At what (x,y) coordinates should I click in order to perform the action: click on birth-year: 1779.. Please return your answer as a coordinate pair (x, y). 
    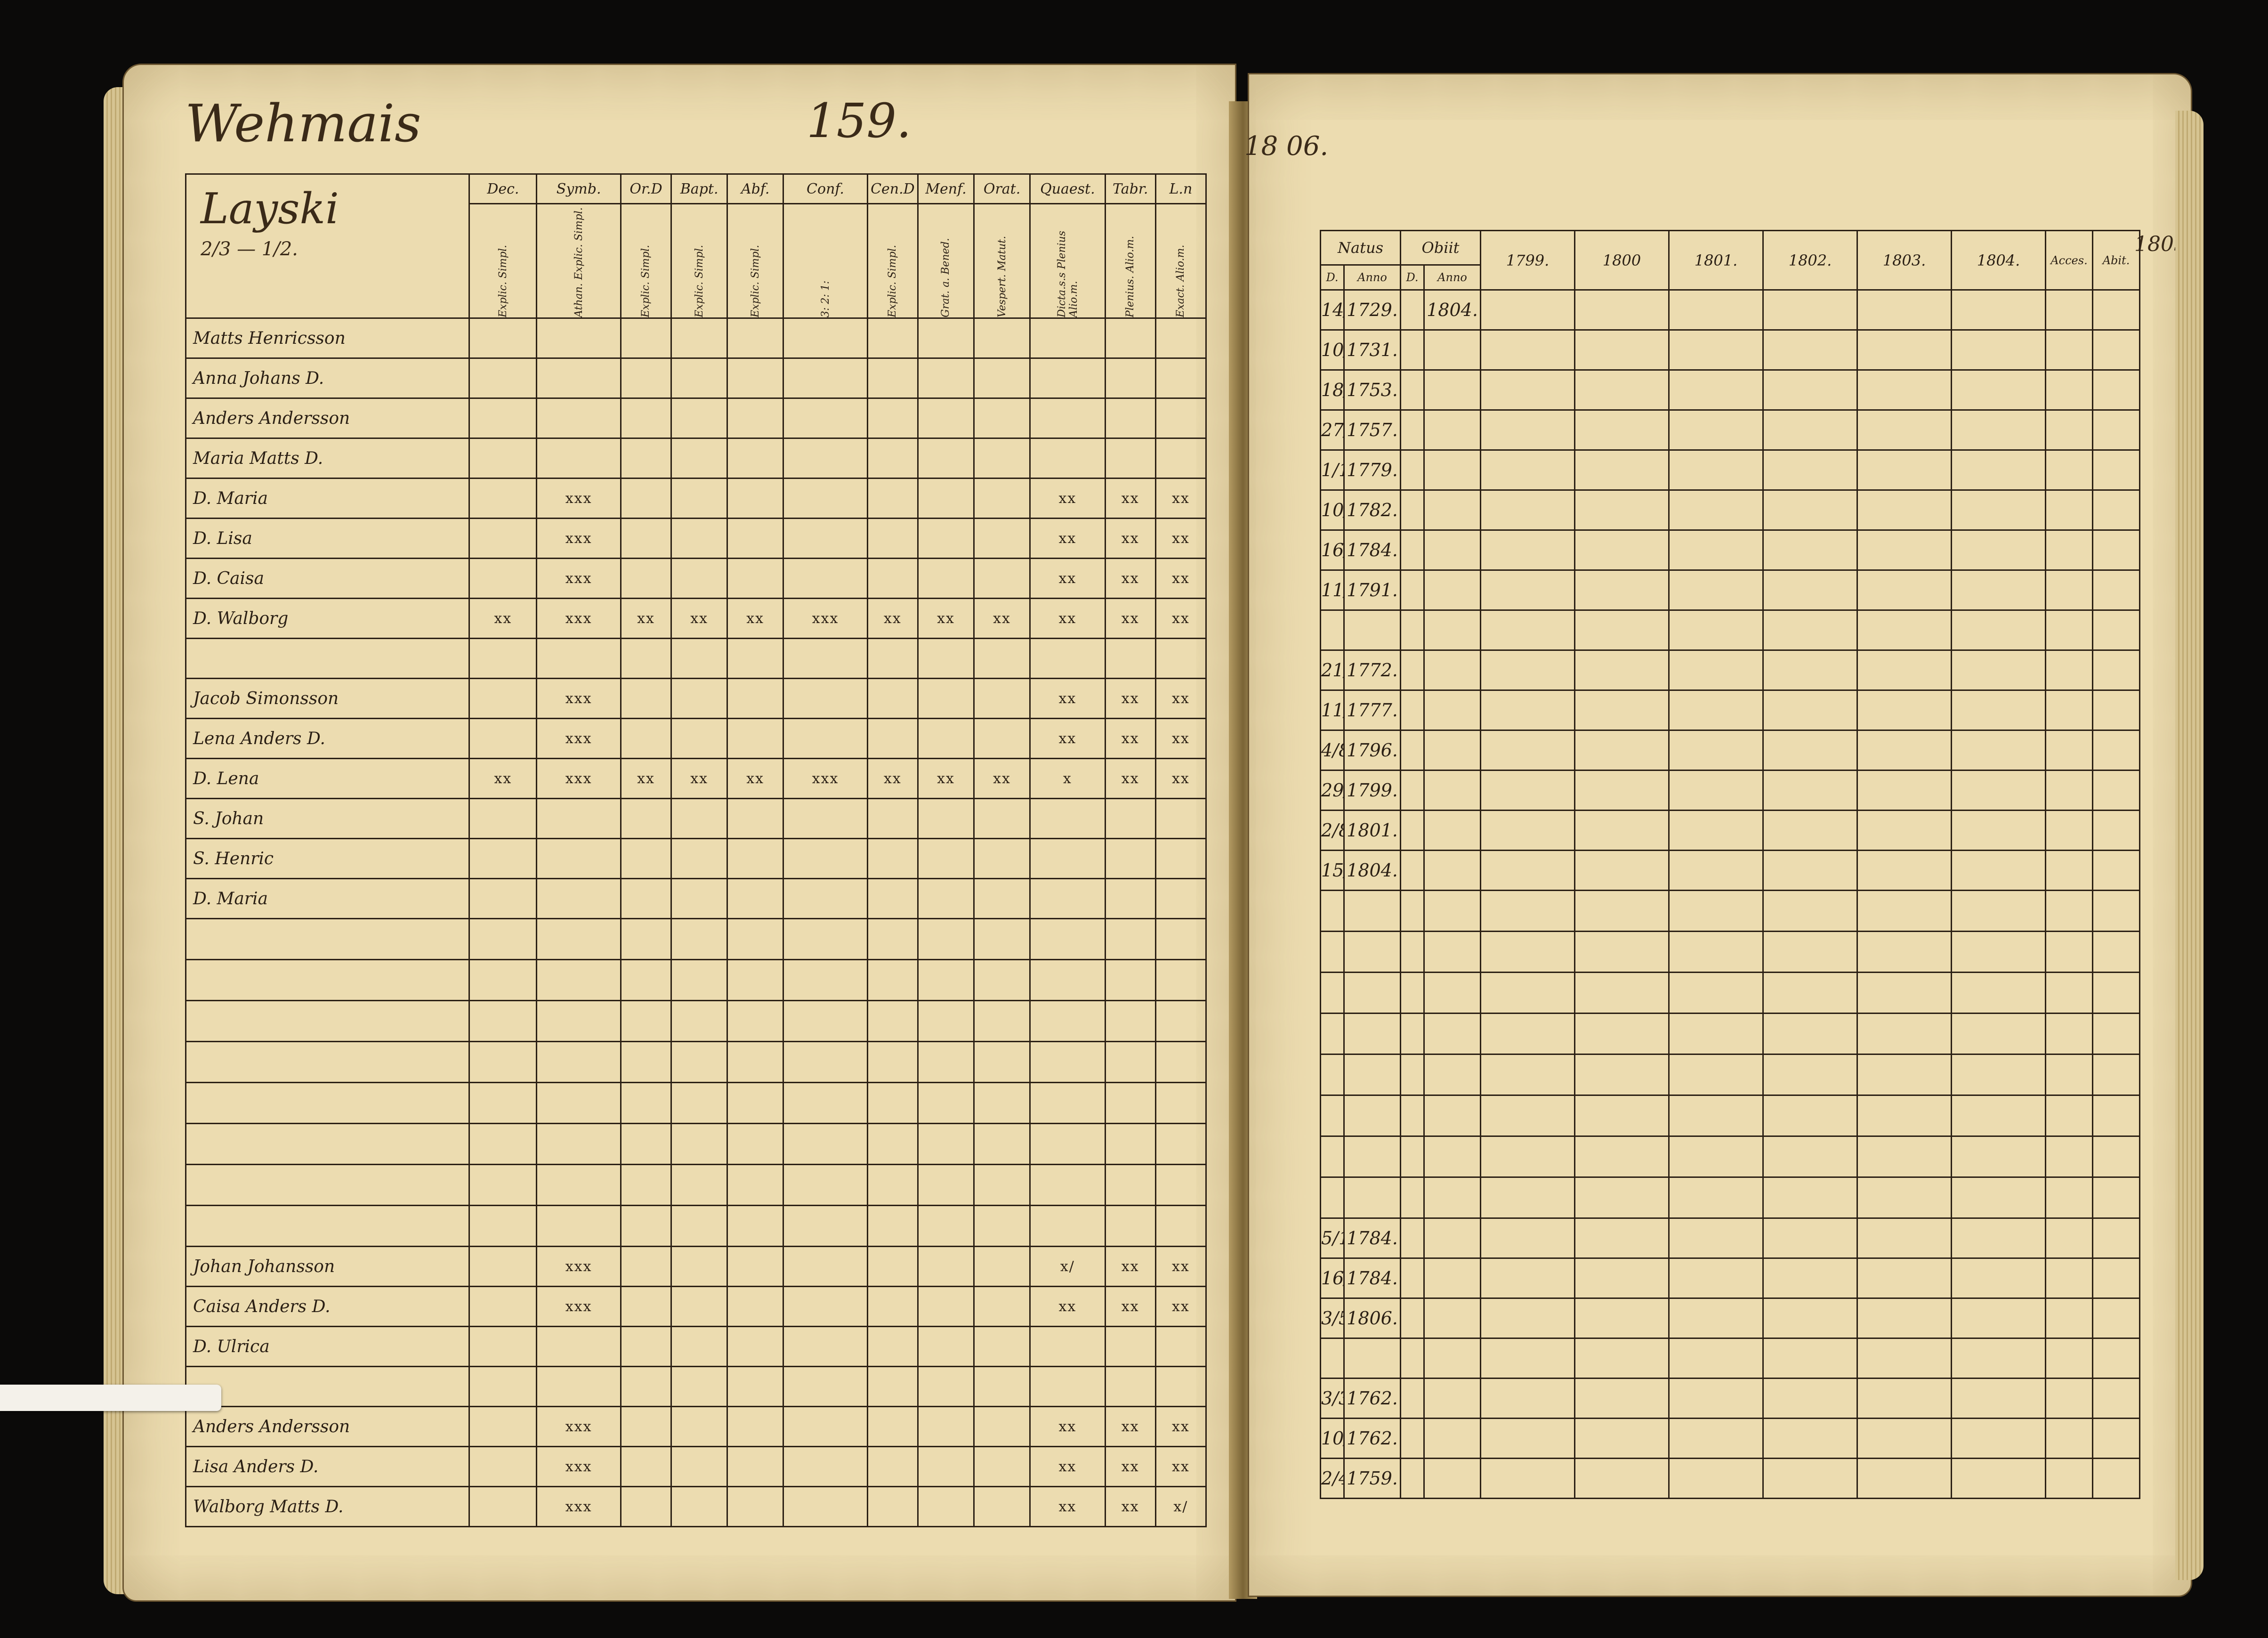
    Looking at the image, I should click on (1372, 470).